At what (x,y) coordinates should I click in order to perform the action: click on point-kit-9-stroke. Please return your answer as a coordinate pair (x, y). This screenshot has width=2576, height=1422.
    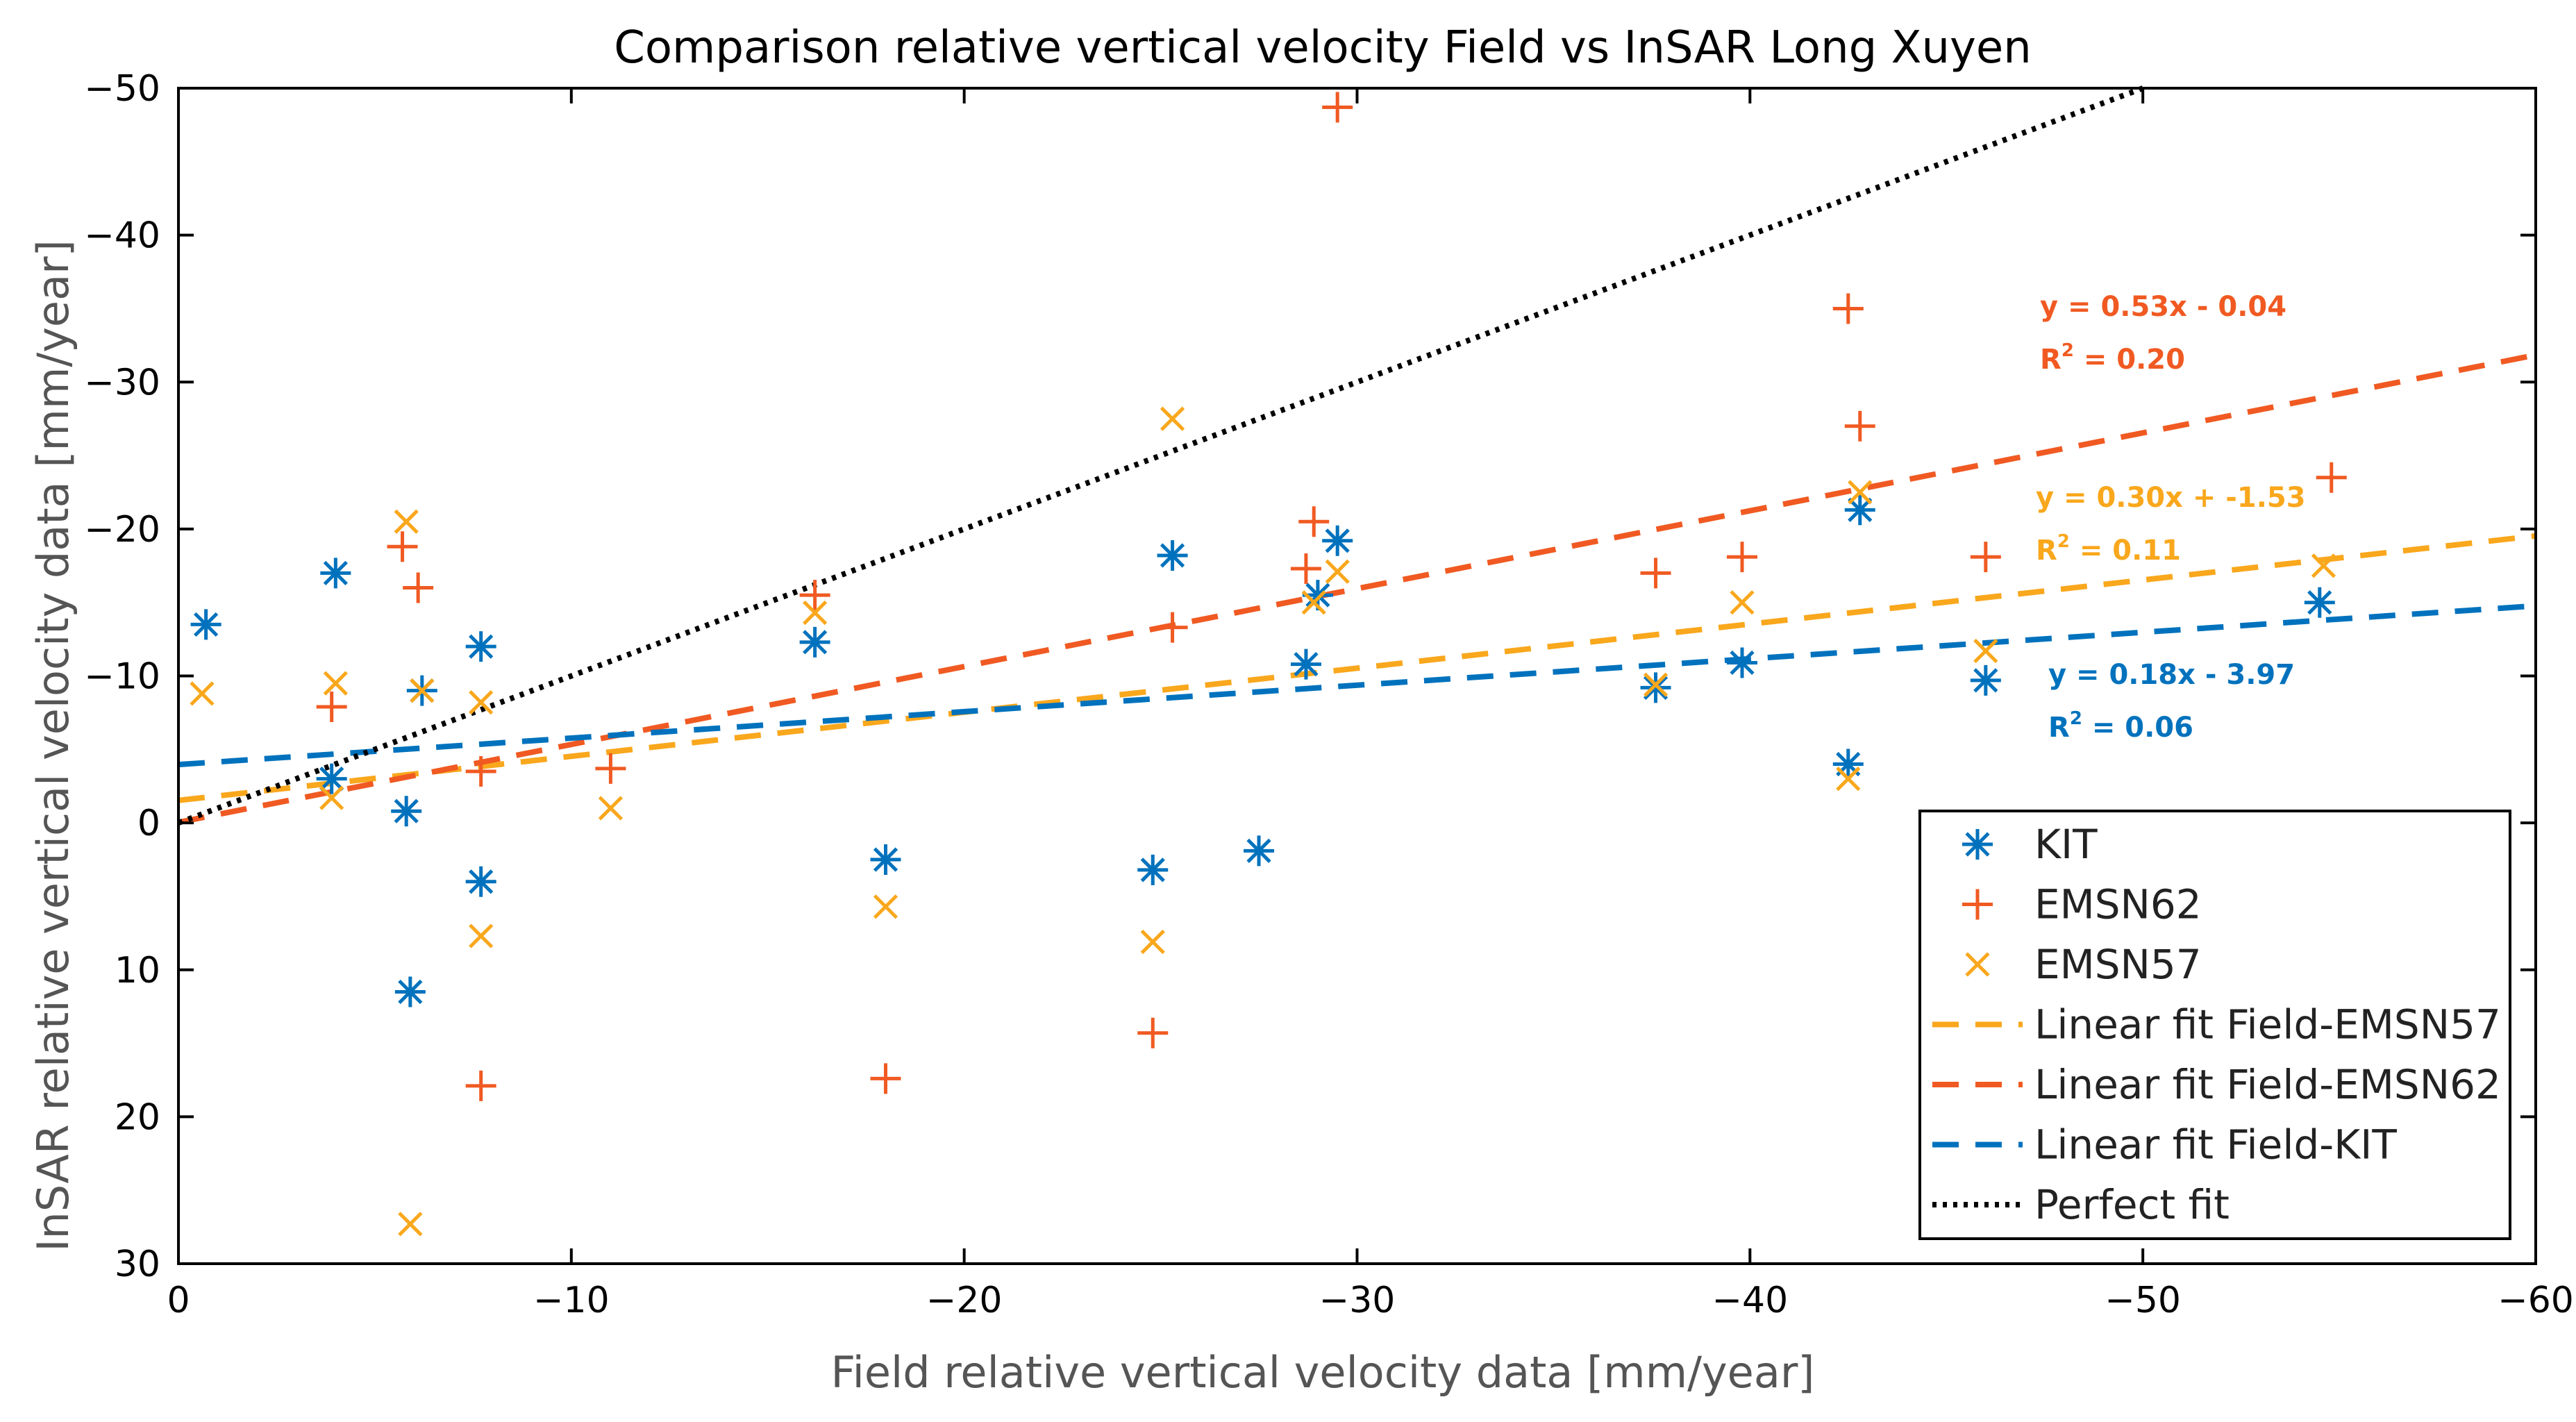
    Looking at the image, I should click on (885, 859).